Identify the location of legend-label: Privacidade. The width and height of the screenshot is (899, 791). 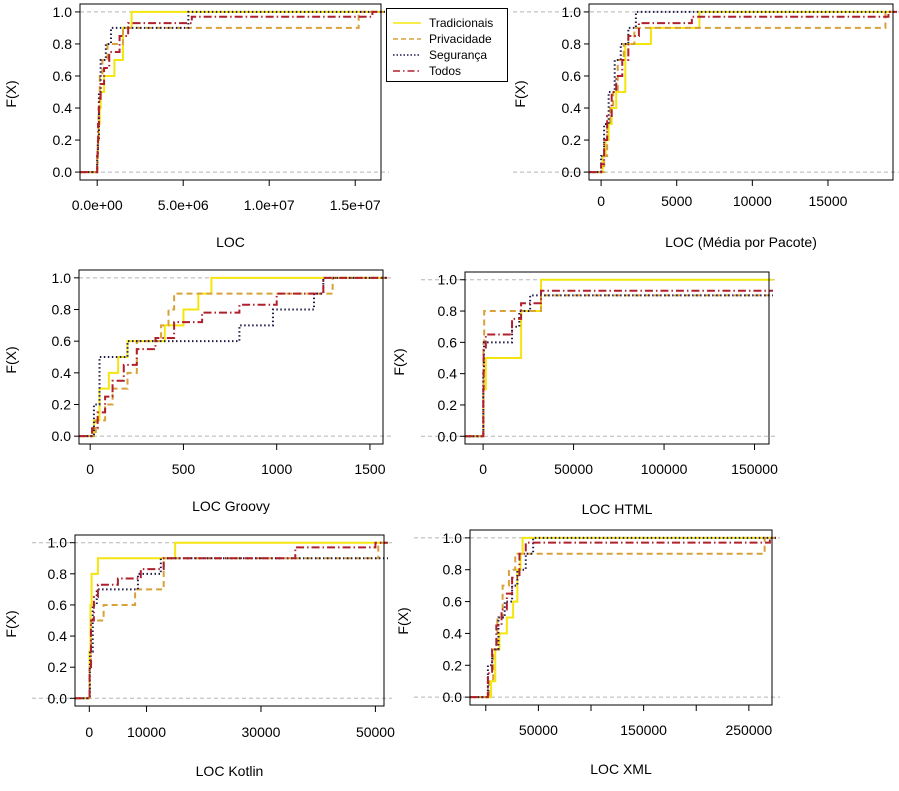
(460, 39).